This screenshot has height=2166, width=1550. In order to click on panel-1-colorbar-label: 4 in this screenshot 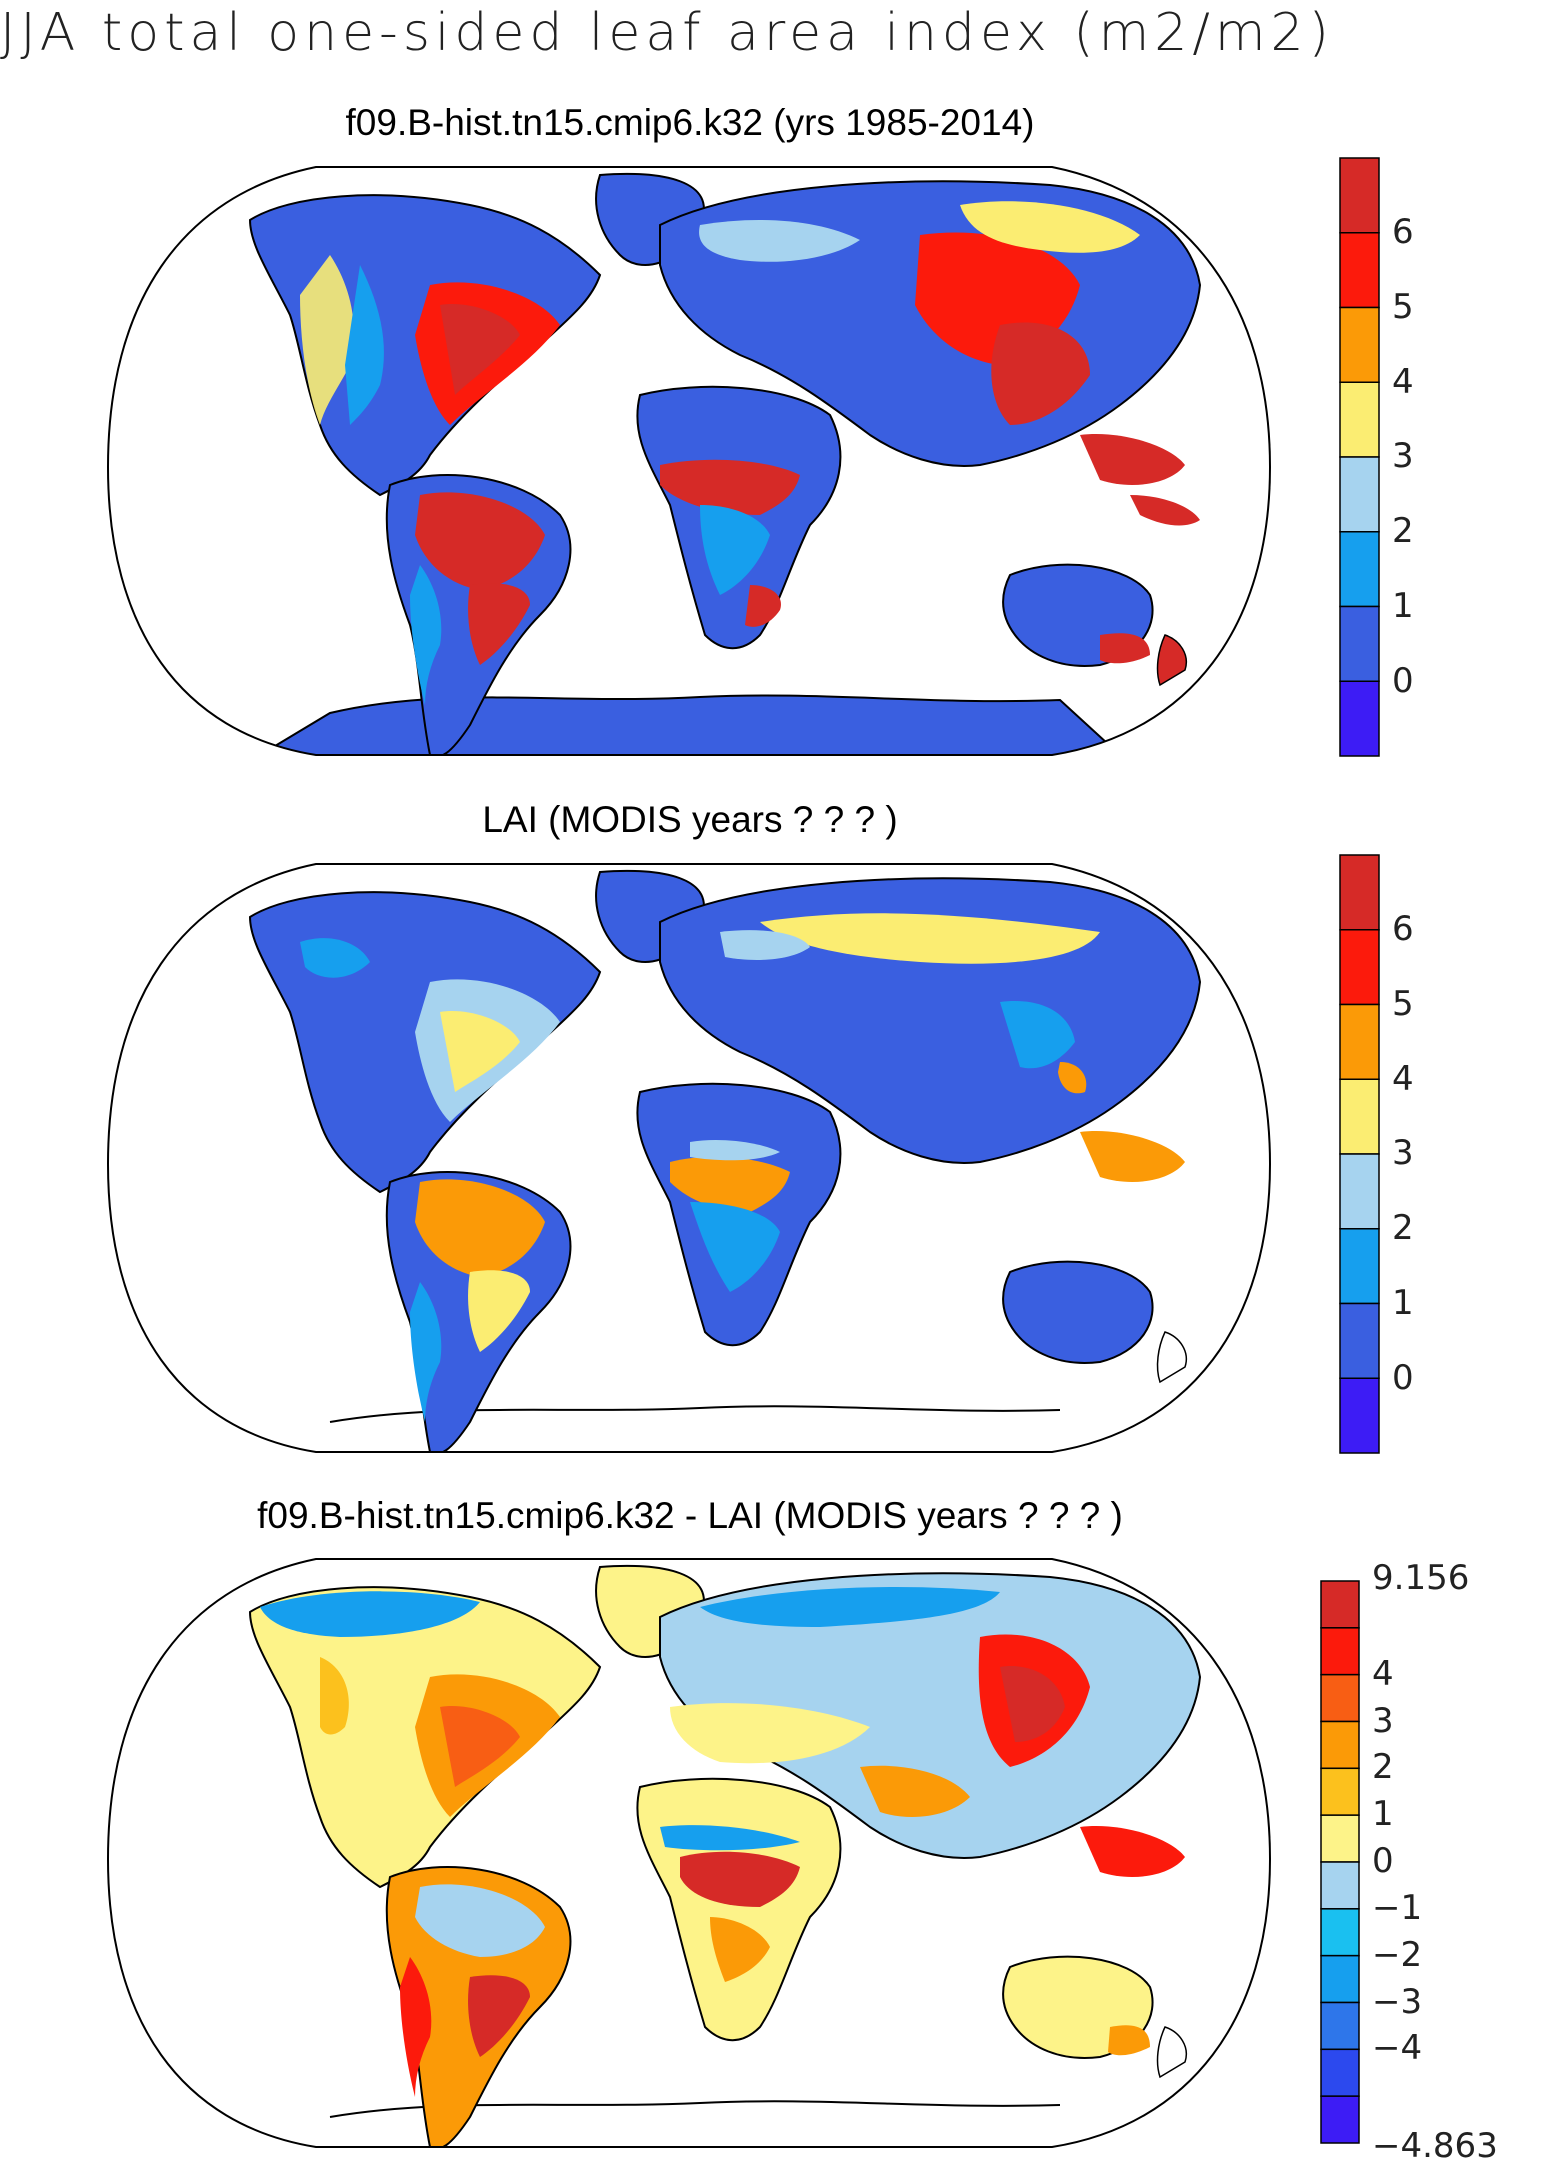, I will do `click(1403, 381)`.